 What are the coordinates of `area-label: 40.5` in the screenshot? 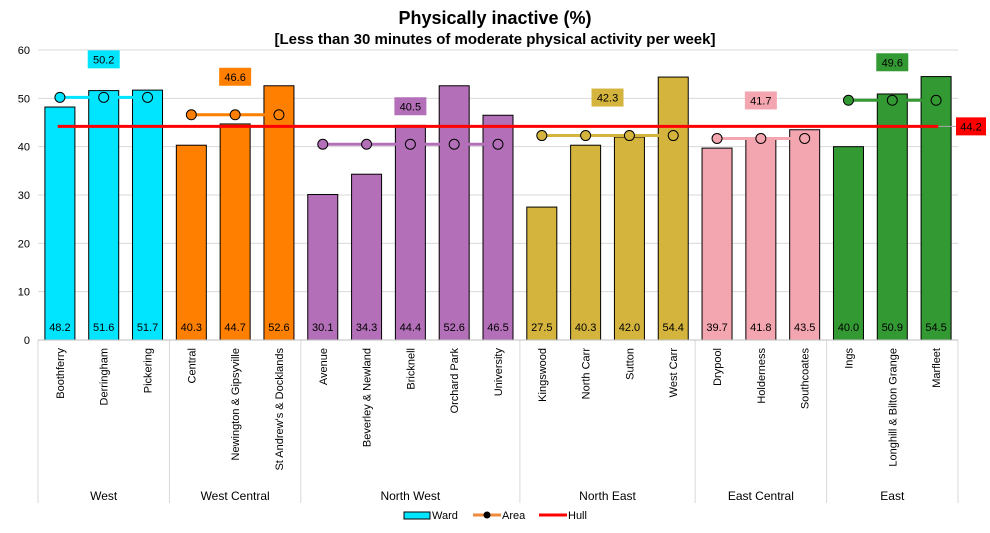 It's located at (410, 107).